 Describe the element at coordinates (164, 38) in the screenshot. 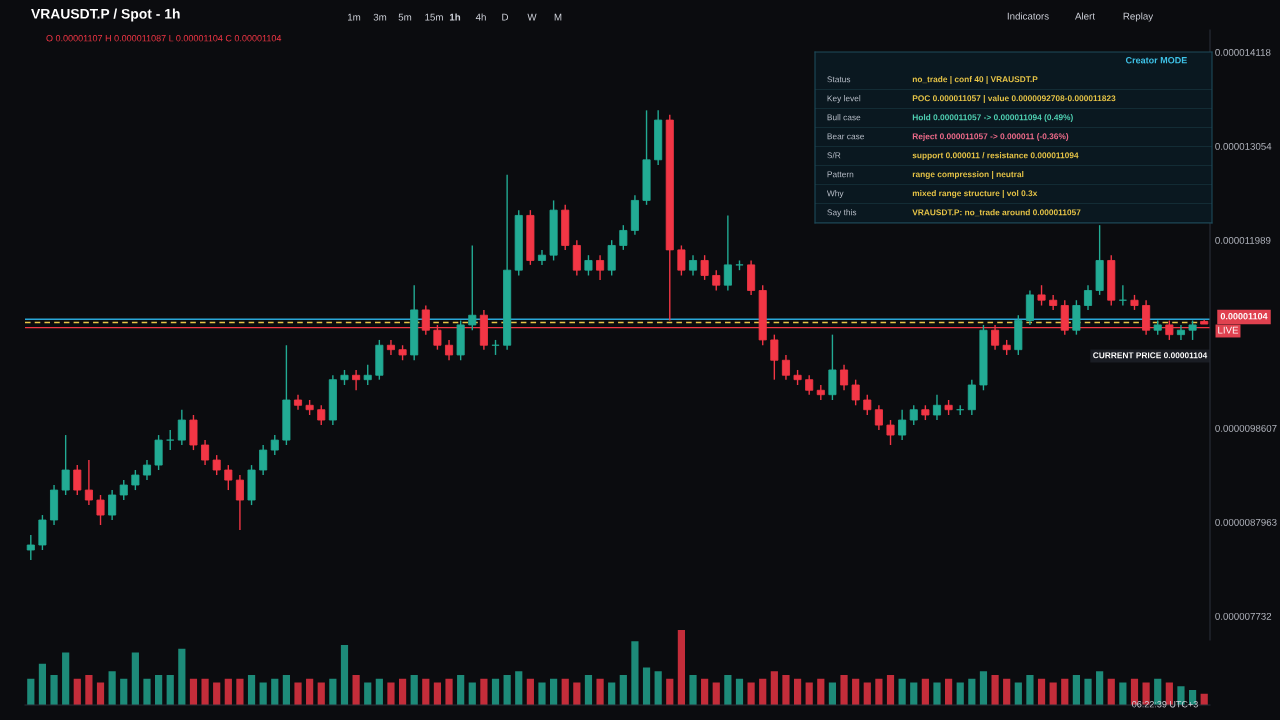

I see `chart-subtitle: O 0.00001107 H 0.000011087 L 0.00001104 C 0.00001104` at that location.